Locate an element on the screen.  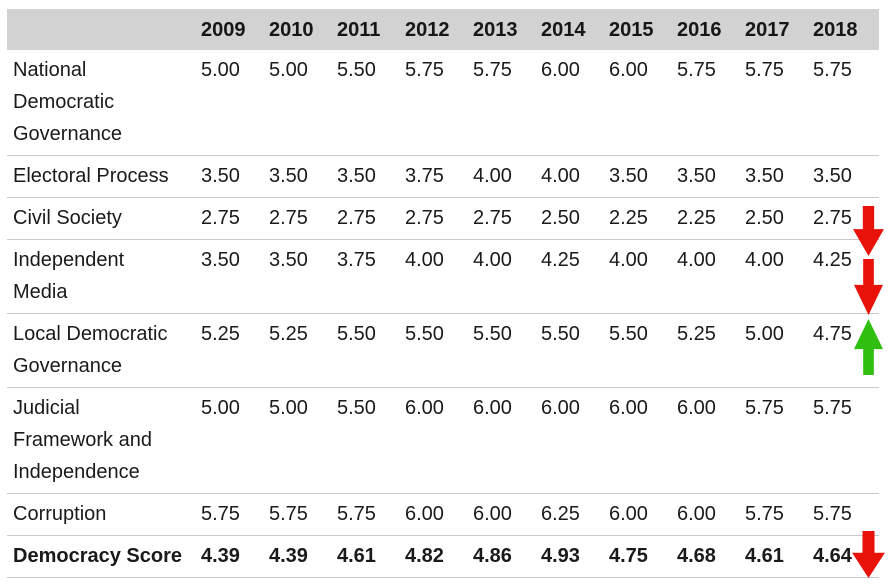
category-label: Democracy Score is located at coordinates (103, 556).